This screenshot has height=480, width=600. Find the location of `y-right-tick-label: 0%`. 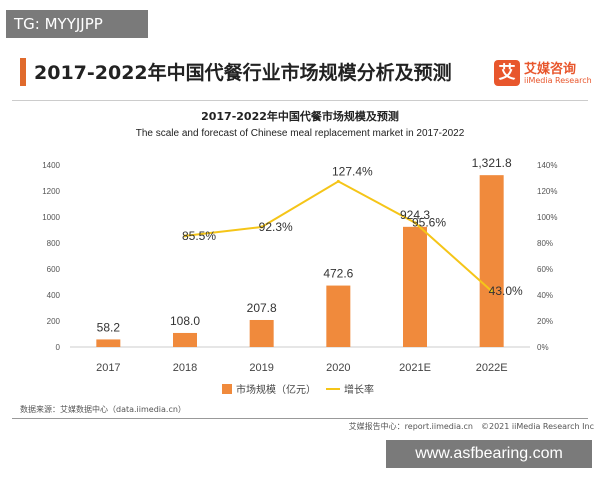

y-right-tick-label: 0% is located at coordinates (543, 347).